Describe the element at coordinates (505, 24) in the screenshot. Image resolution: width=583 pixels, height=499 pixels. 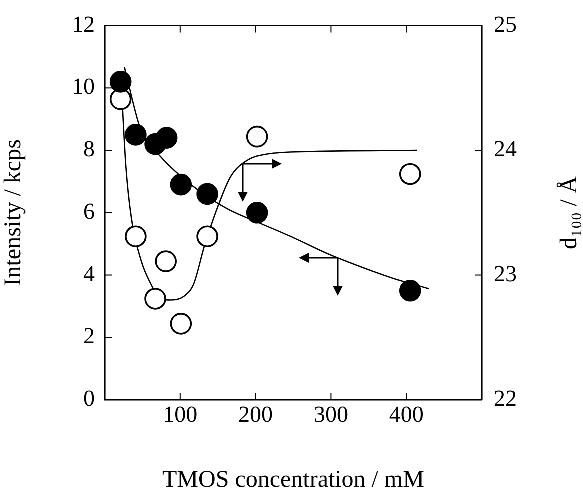
I see `y2-tick-label: 25` at that location.